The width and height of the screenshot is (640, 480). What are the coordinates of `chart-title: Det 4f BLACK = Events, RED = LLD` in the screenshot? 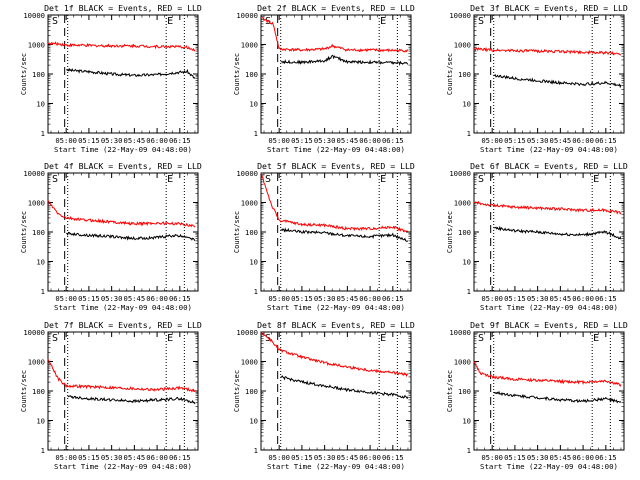 It's located at (123, 166).